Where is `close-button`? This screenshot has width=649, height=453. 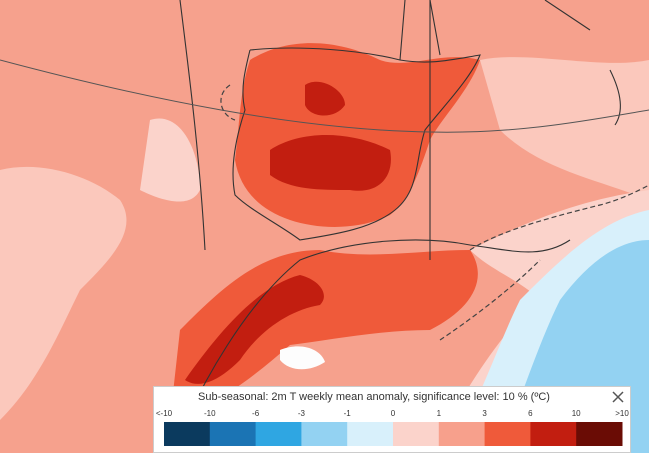 close-button is located at coordinates (618, 397).